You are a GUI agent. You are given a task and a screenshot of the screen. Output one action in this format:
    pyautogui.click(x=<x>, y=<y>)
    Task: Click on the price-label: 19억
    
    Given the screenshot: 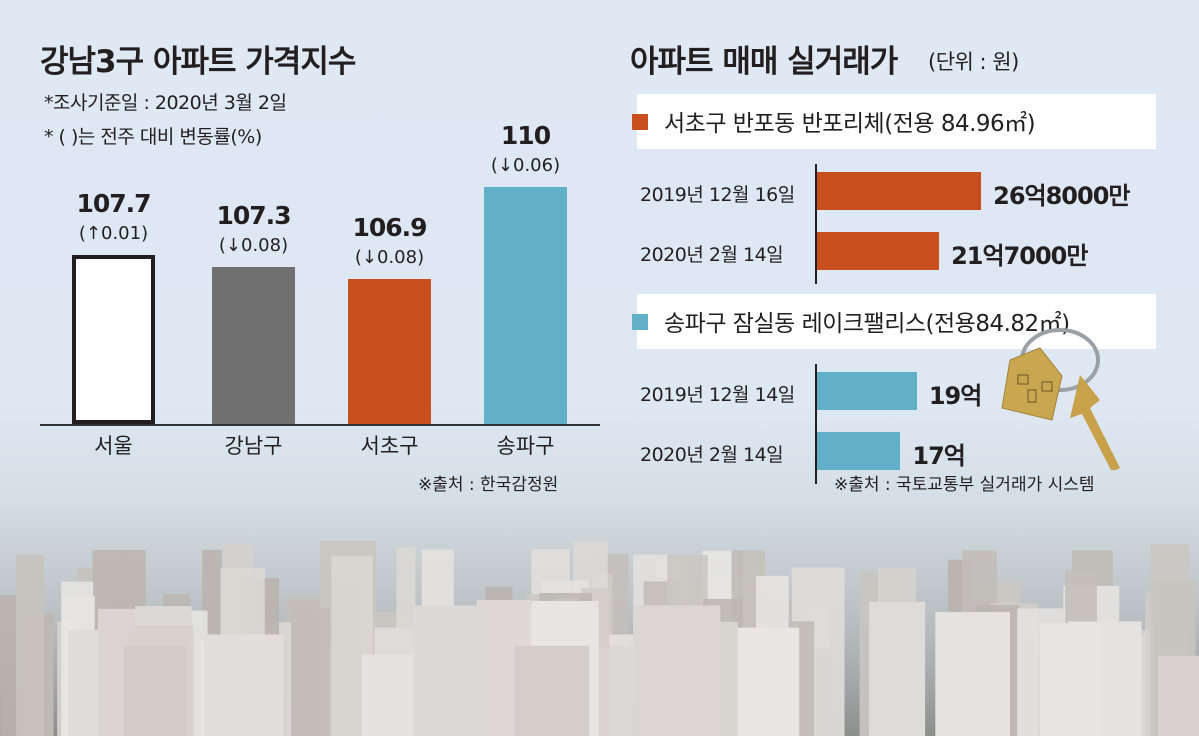 What is the action you would take?
    pyautogui.click(x=955, y=396)
    